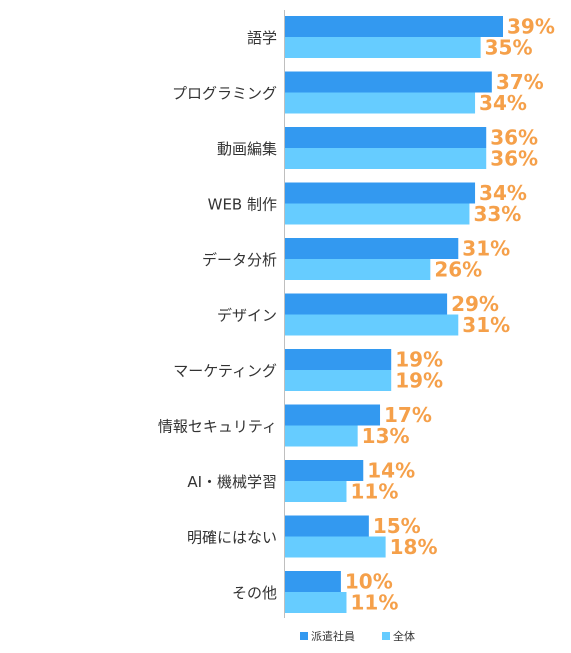 This screenshot has height=653, width=571. Describe the element at coordinates (254, 593) in the screenshot. I see `category-label: その他` at that location.